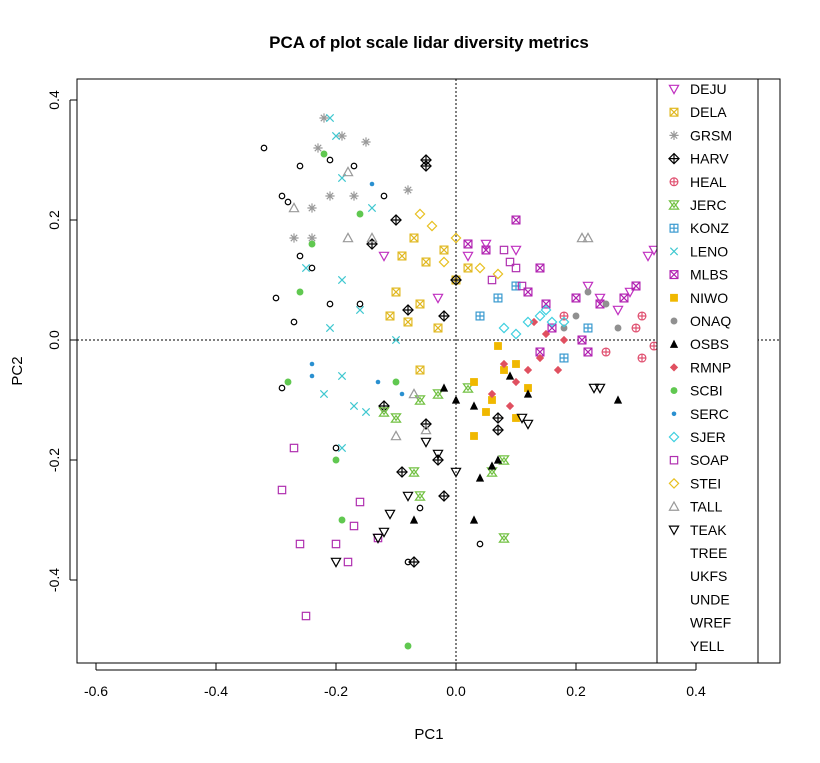  I want to click on legend-item-leno: LENO, so click(698, 251).